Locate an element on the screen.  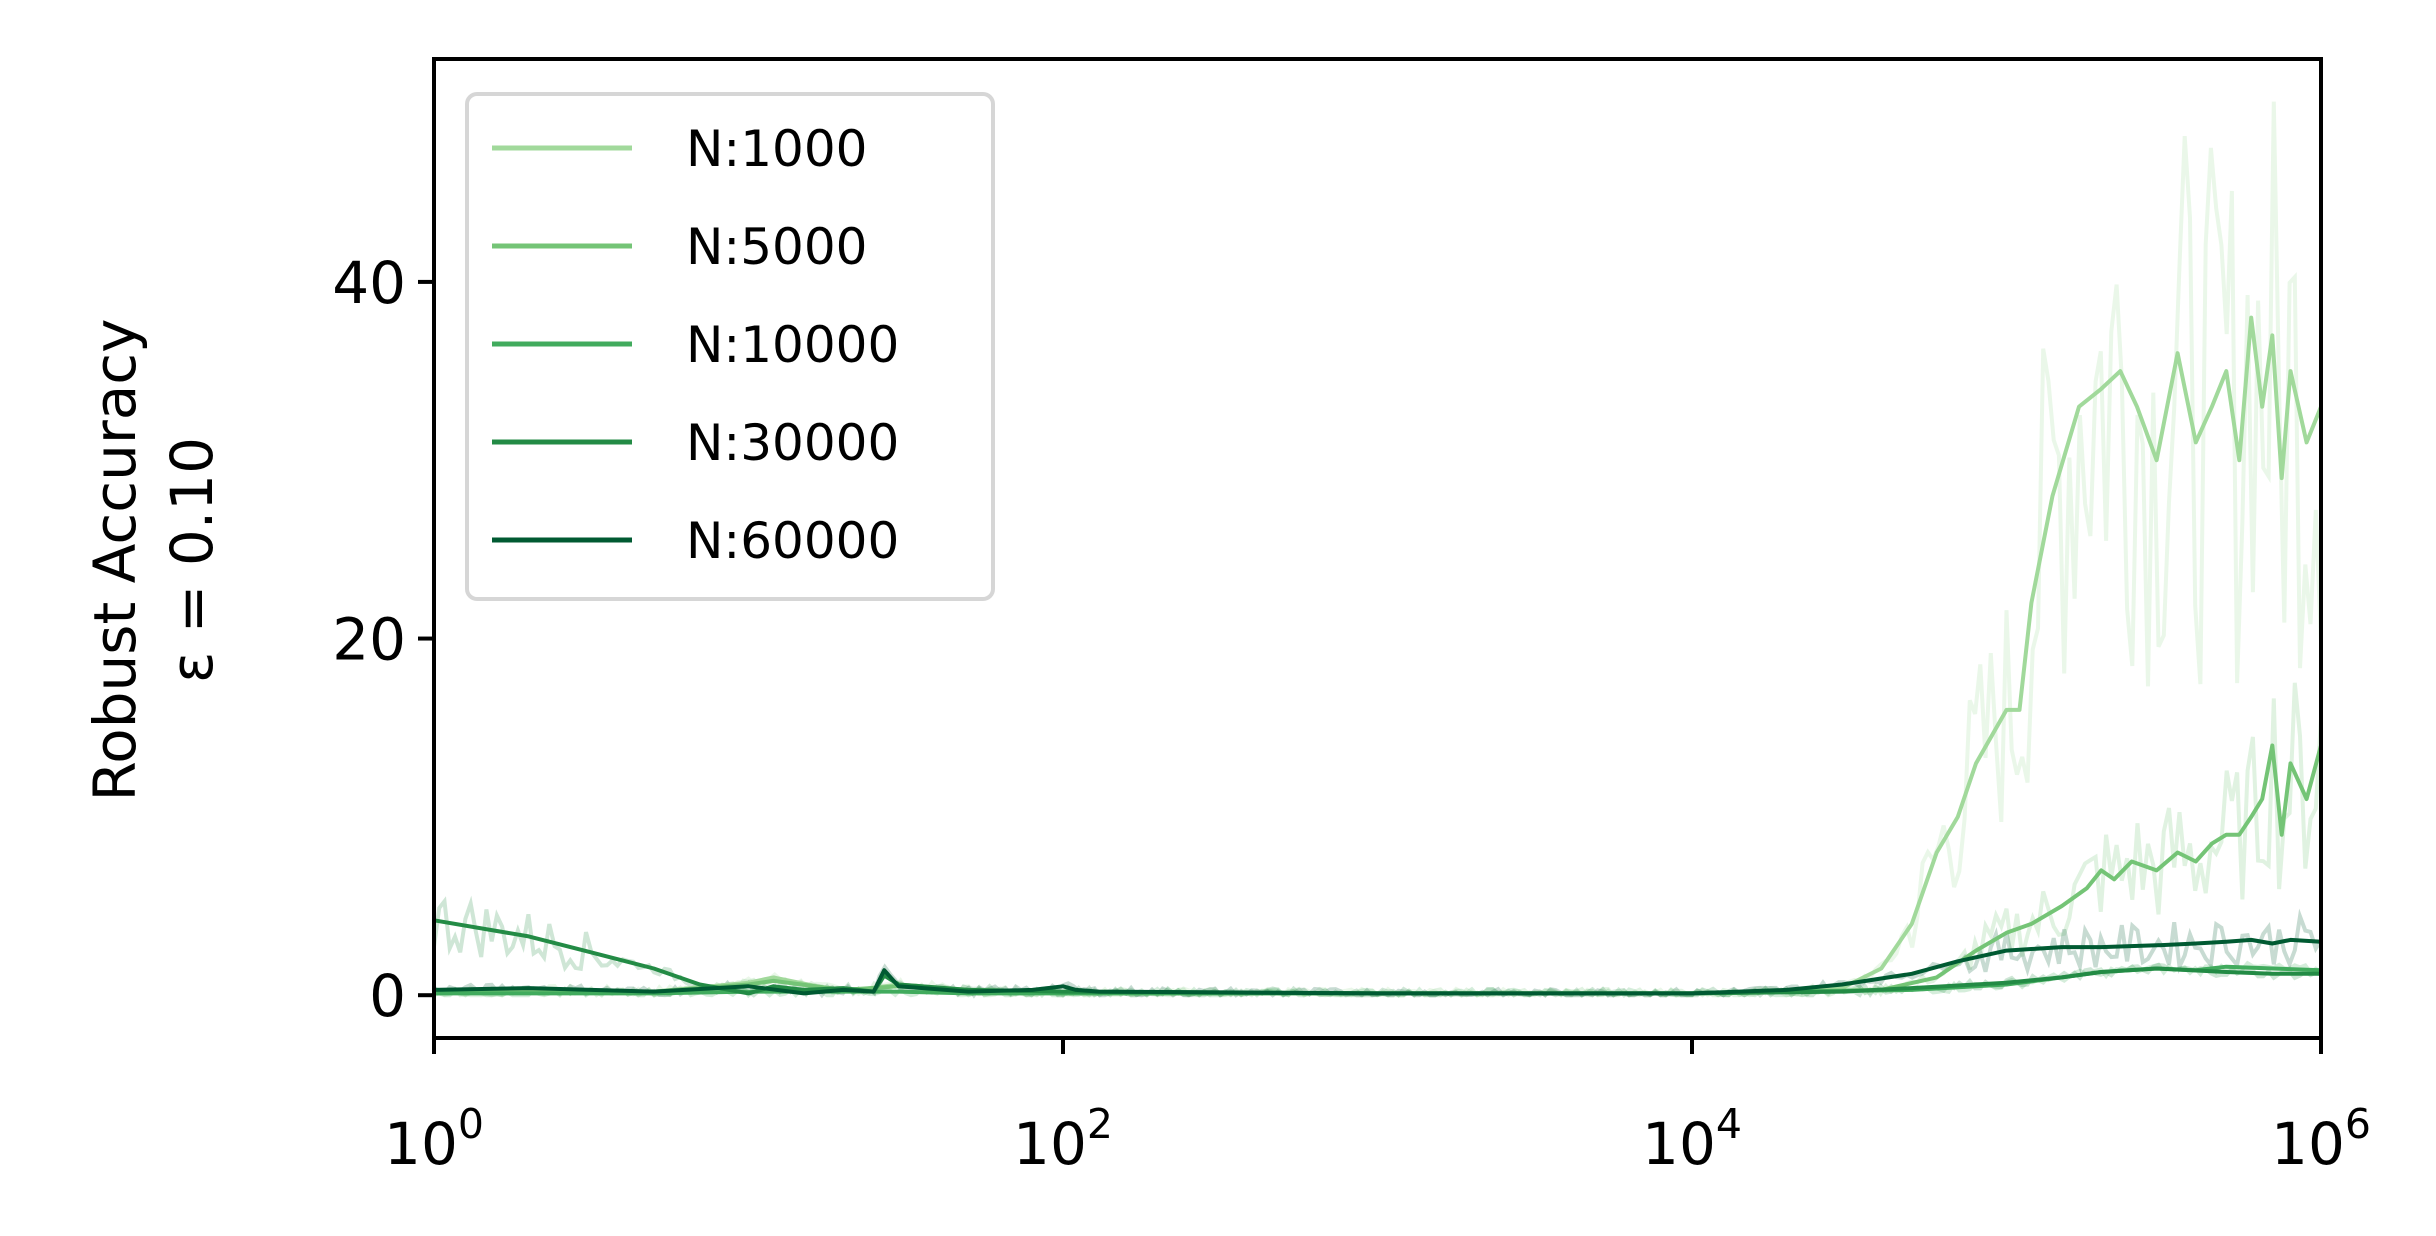
x-tick-label: 10⁶ is located at coordinates (2321, 1139).